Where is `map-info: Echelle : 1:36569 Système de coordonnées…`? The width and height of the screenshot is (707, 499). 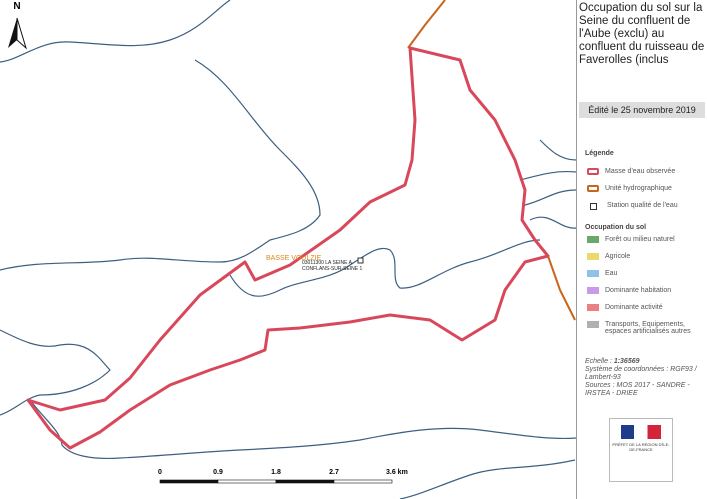 map-info: Echelle : 1:36569 Système de coordonnées… is located at coordinates (644, 378).